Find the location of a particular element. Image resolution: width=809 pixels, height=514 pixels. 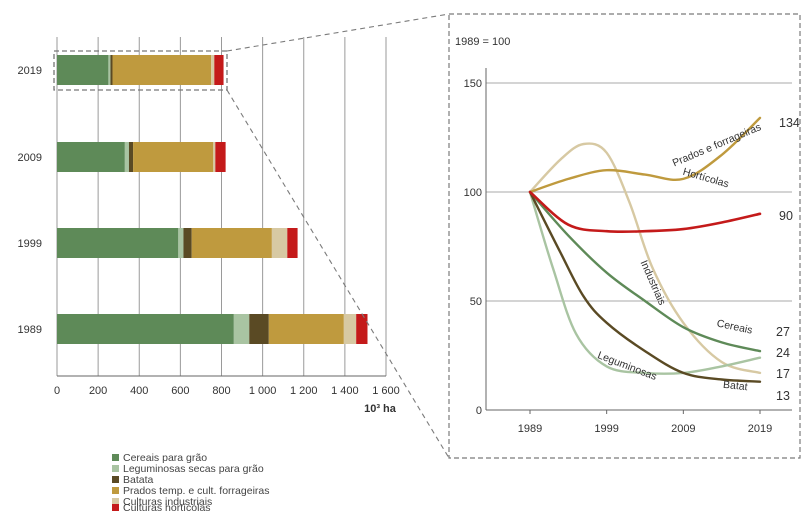

legend-item-prados: Prados temp. e cult. forrageiras is located at coordinates (191, 490).